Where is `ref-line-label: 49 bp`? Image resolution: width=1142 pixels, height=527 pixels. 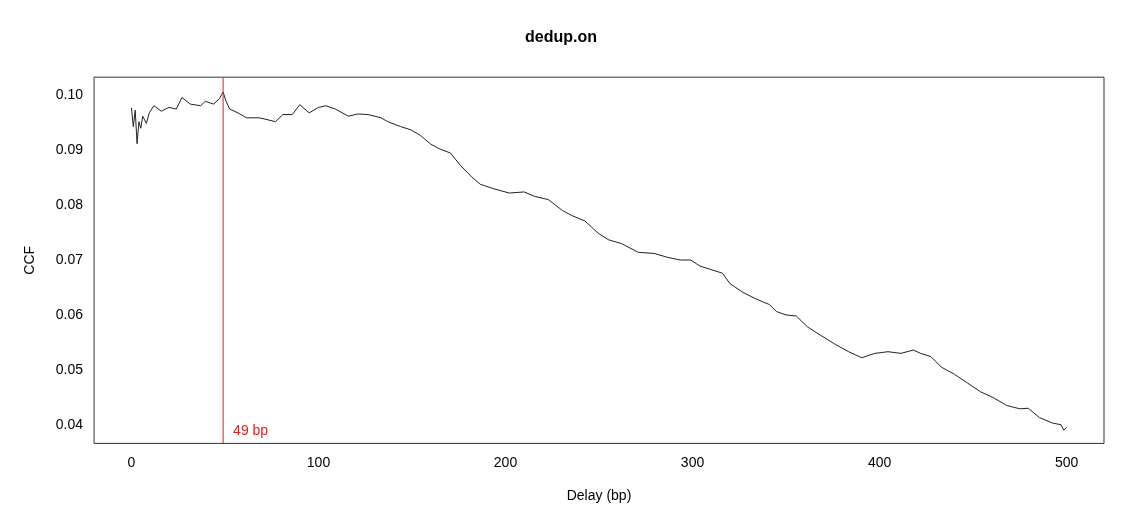 ref-line-label: 49 bp is located at coordinates (251, 430).